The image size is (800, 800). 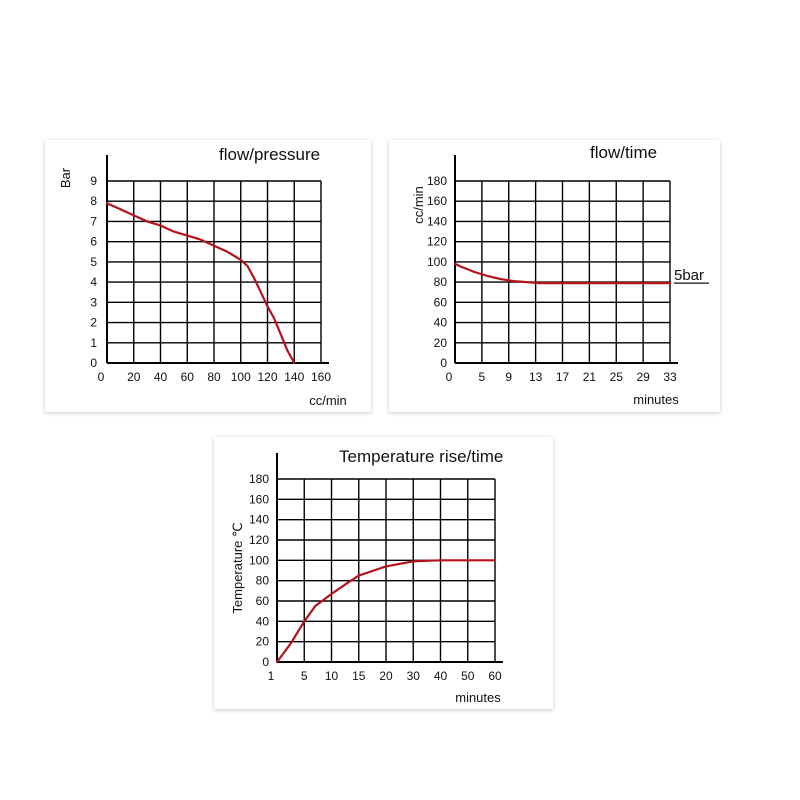 I want to click on x-tick-label: 140, so click(x=294, y=377).